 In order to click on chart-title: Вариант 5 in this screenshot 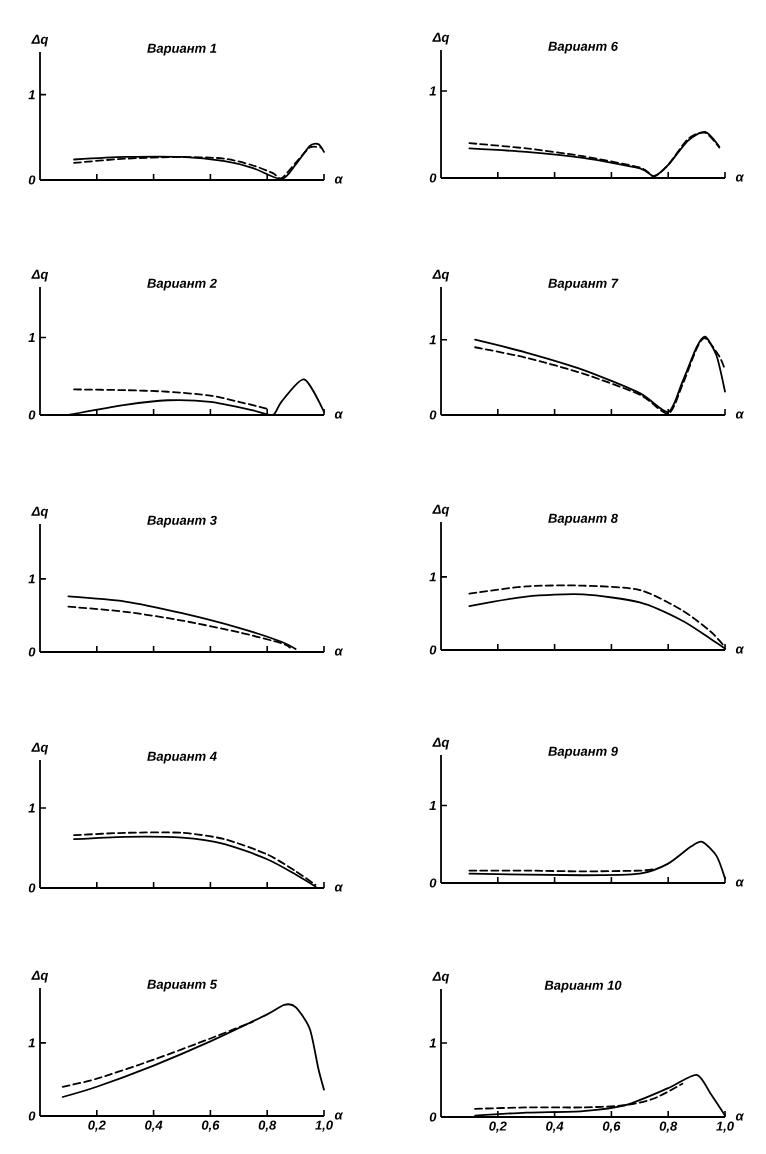, I will do `click(182, 985)`.